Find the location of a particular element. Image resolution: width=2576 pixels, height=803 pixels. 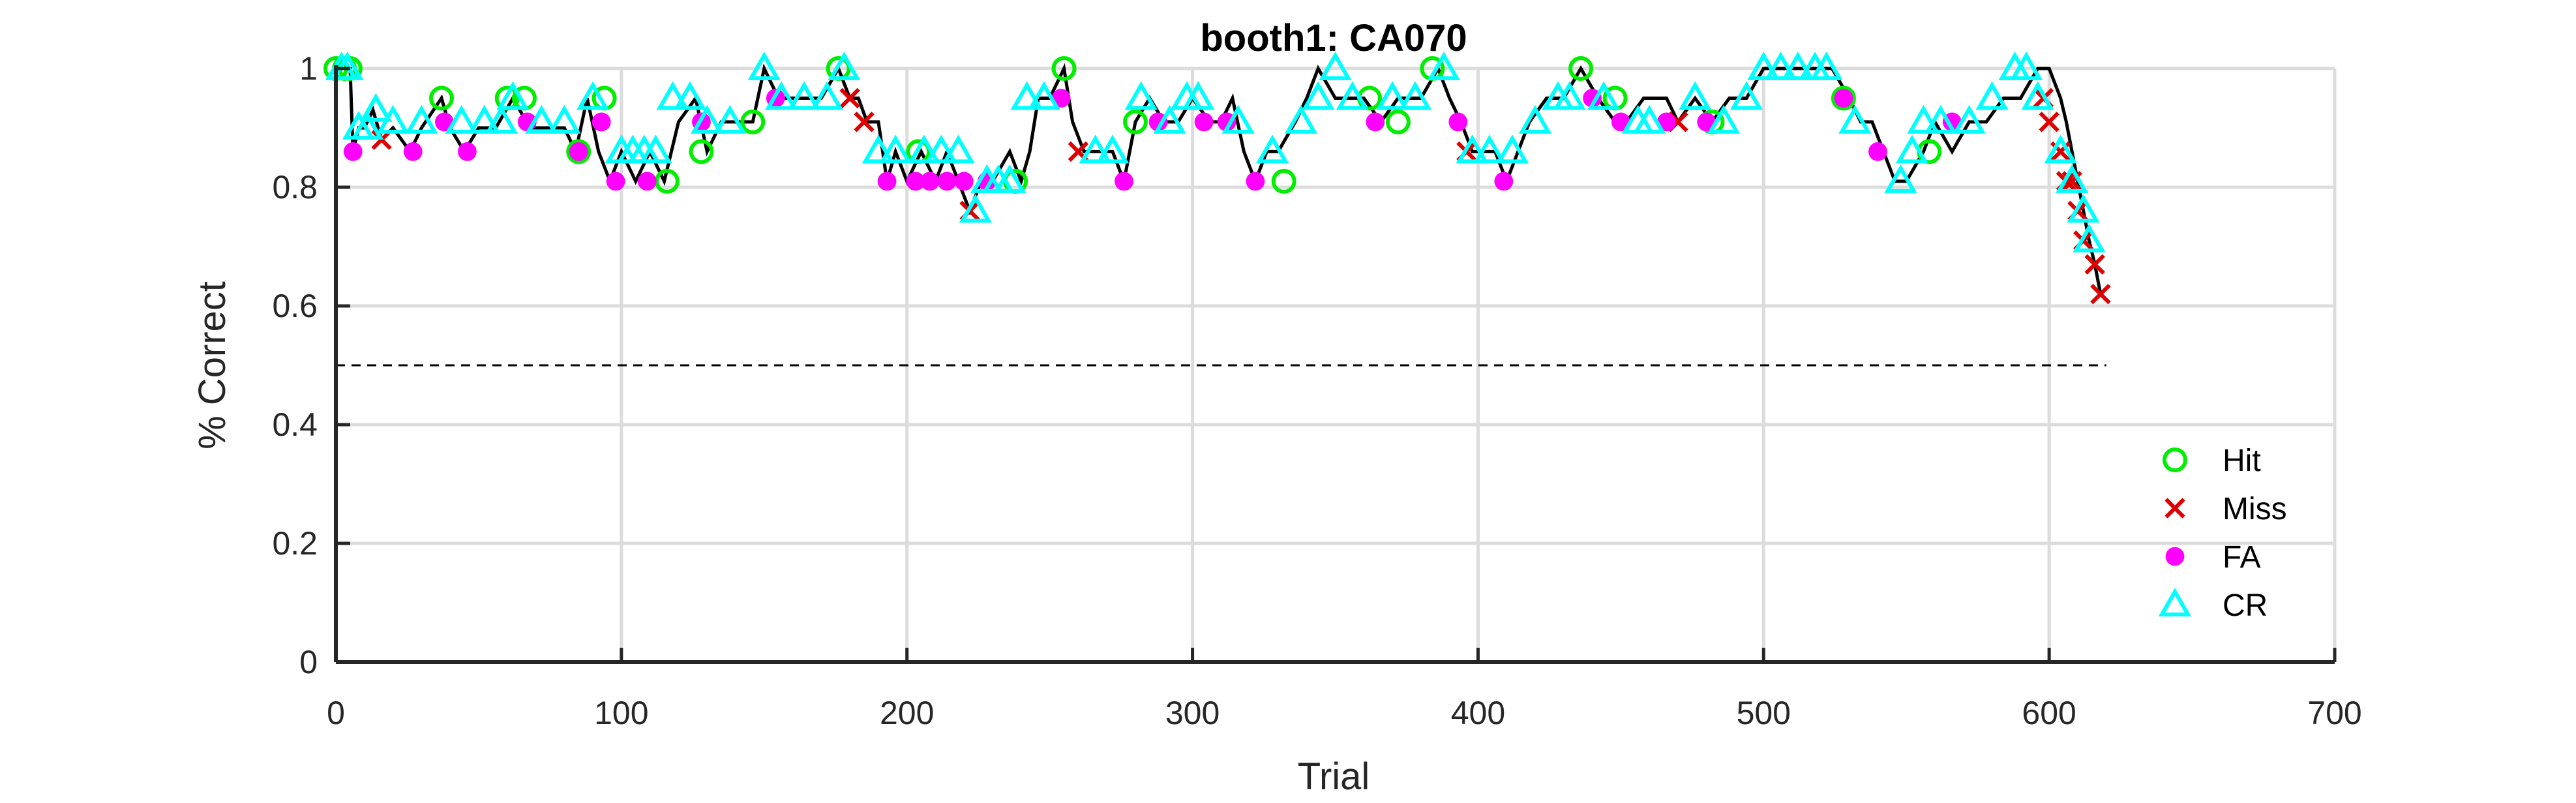

legend-label-fa: FA is located at coordinates (2242, 557).